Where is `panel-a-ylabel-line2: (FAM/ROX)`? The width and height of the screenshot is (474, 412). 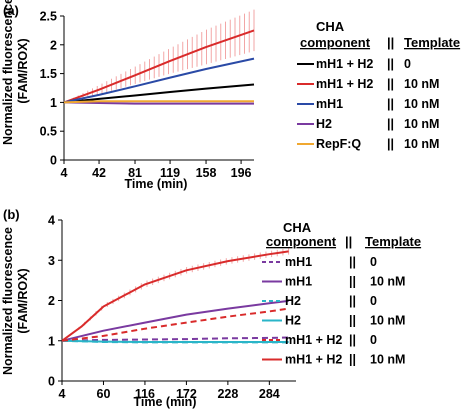 panel-a-ylabel-line2: (FAM/ROX) is located at coordinates (23, 70).